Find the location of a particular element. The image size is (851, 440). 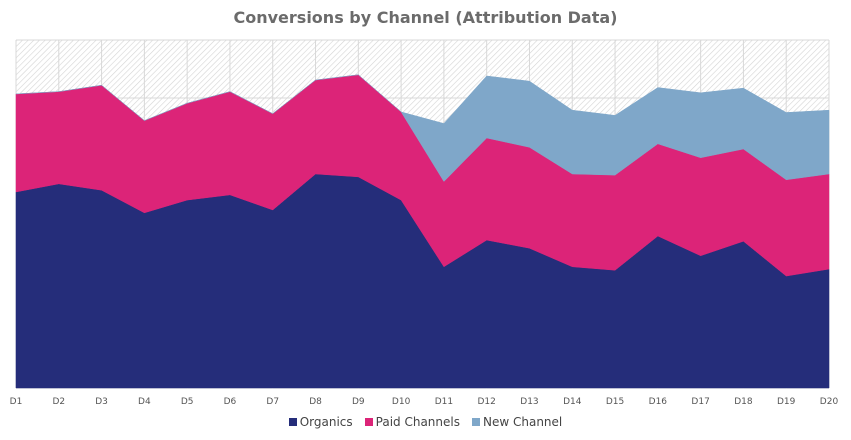

x-tick-label: D3 is located at coordinates (101, 402).